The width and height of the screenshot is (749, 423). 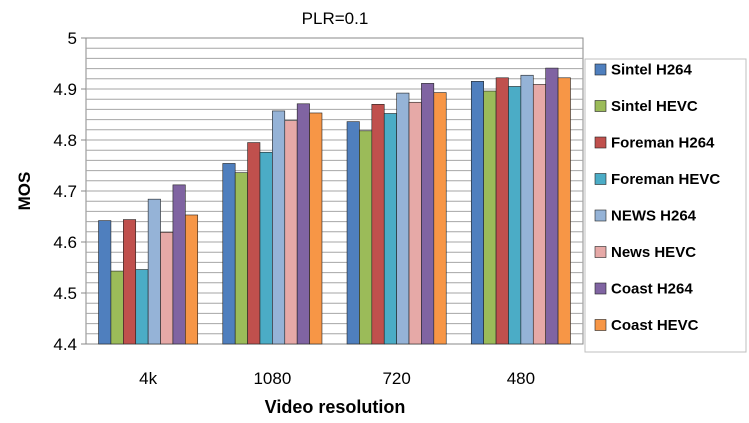 I want to click on x-tick-label: 4k, so click(x=148, y=378).